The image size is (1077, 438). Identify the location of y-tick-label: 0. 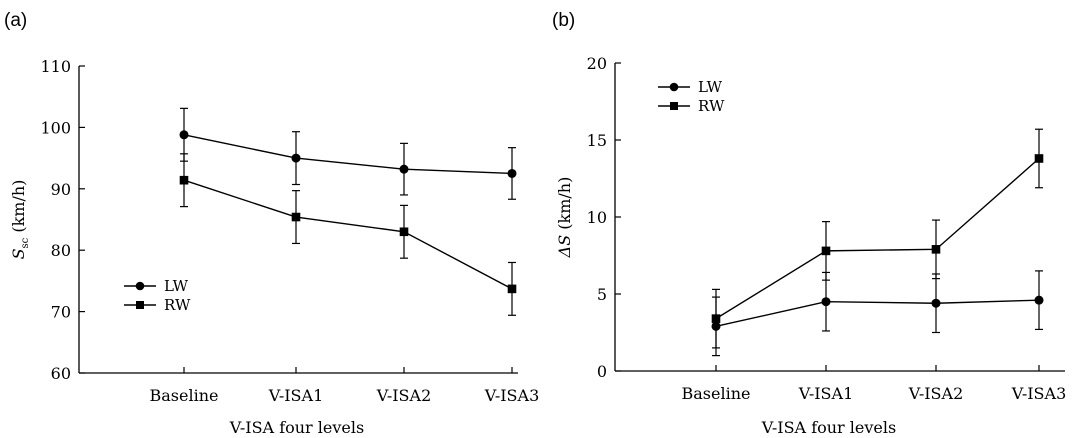
(602, 371).